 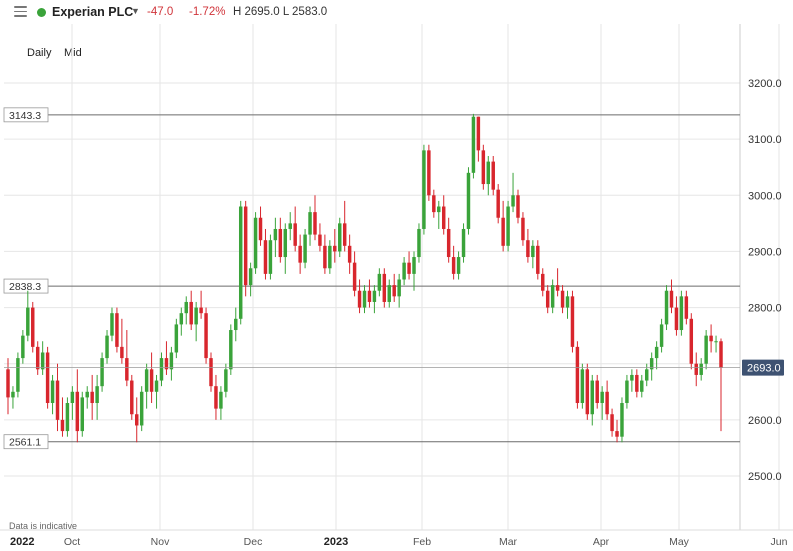 What do you see at coordinates (20, 11) in the screenshot?
I see `hamburger-menu-icon` at bounding box center [20, 11].